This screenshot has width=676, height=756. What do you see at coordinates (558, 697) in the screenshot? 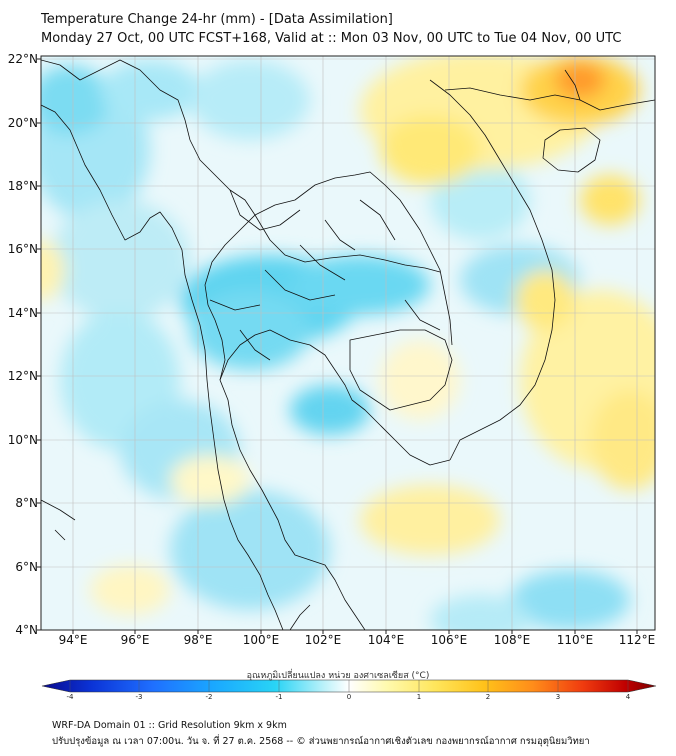
I see `colorbar-tick: 3` at bounding box center [558, 697].